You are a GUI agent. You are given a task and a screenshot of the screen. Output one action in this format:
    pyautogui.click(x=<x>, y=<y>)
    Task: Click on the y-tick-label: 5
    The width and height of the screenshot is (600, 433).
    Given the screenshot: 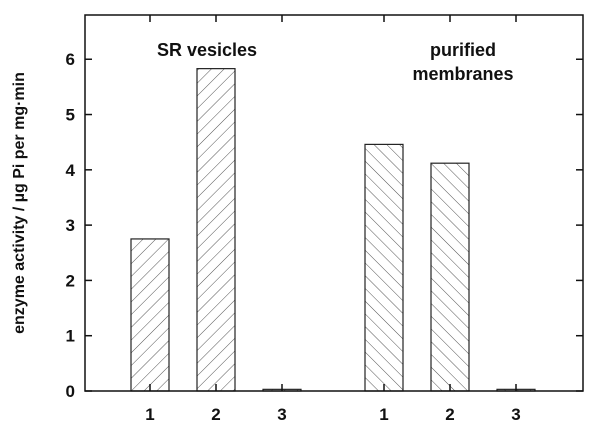 What is the action you would take?
    pyautogui.click(x=70, y=115)
    